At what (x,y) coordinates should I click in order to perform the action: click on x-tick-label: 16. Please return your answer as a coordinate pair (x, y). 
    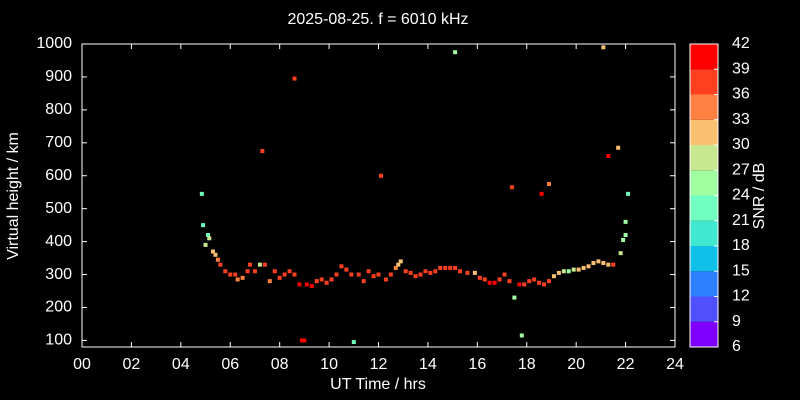
    Looking at the image, I should click on (477, 364).